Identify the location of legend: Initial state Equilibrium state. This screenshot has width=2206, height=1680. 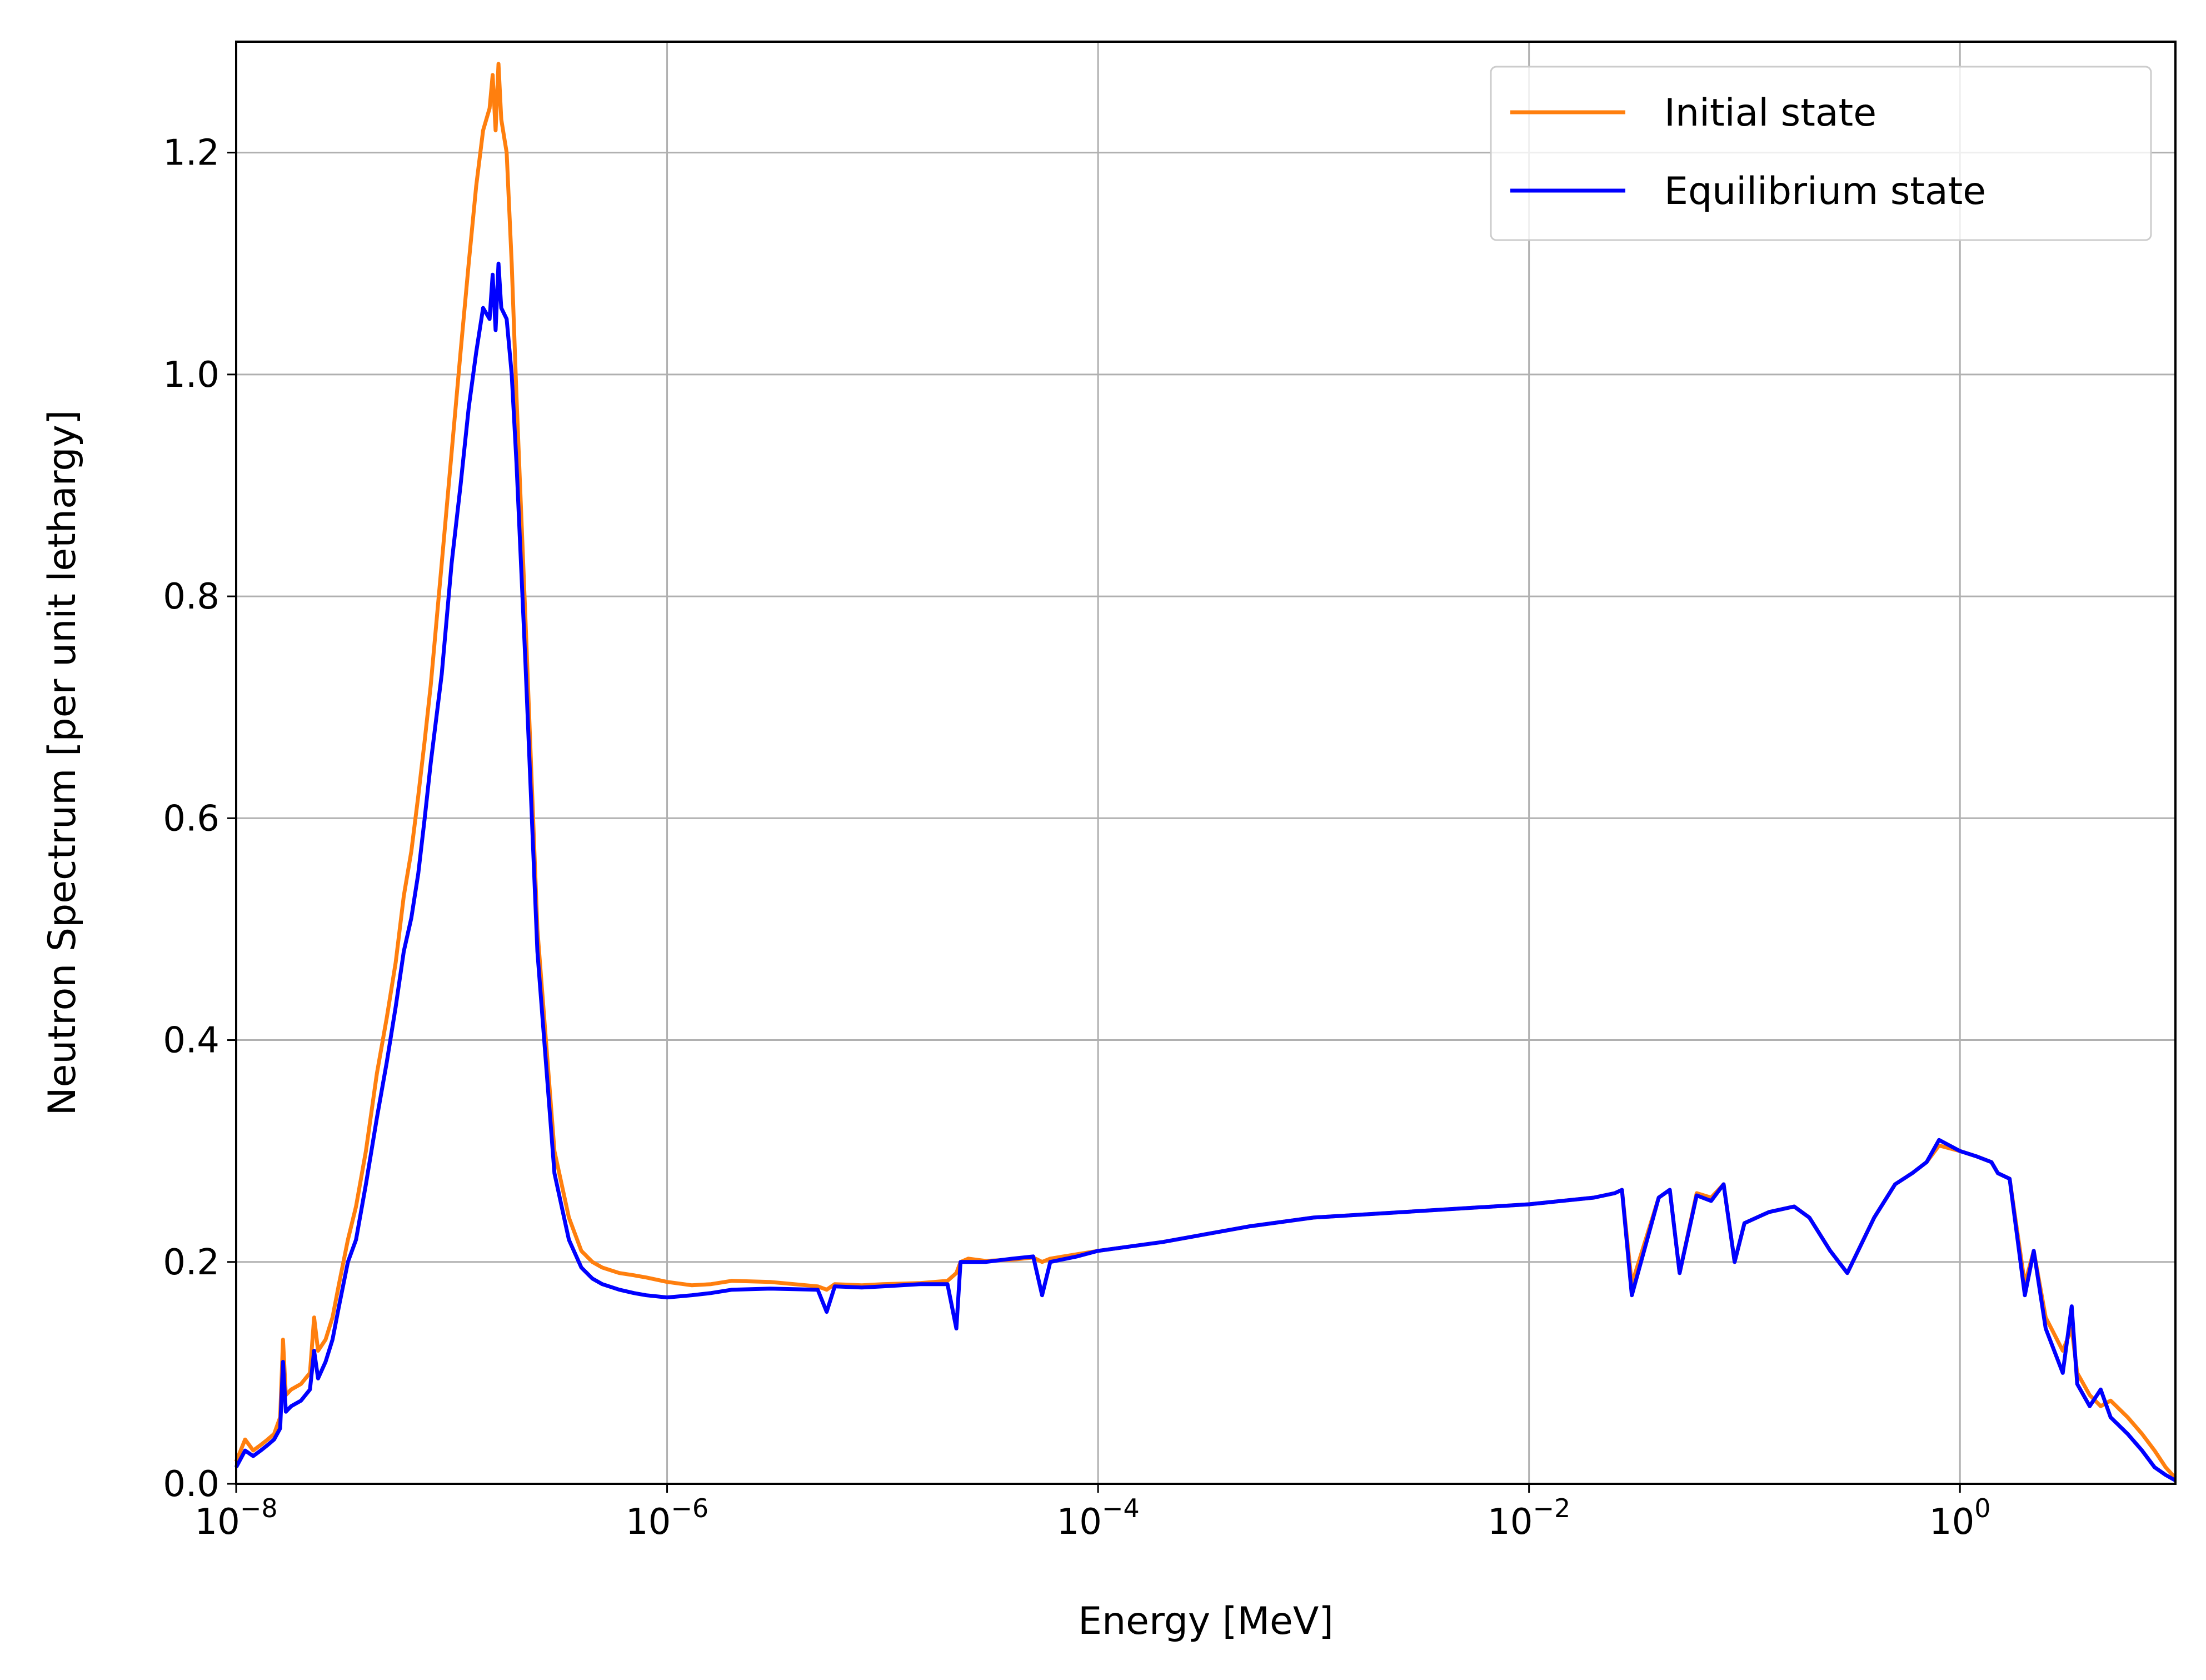
(1821, 154).